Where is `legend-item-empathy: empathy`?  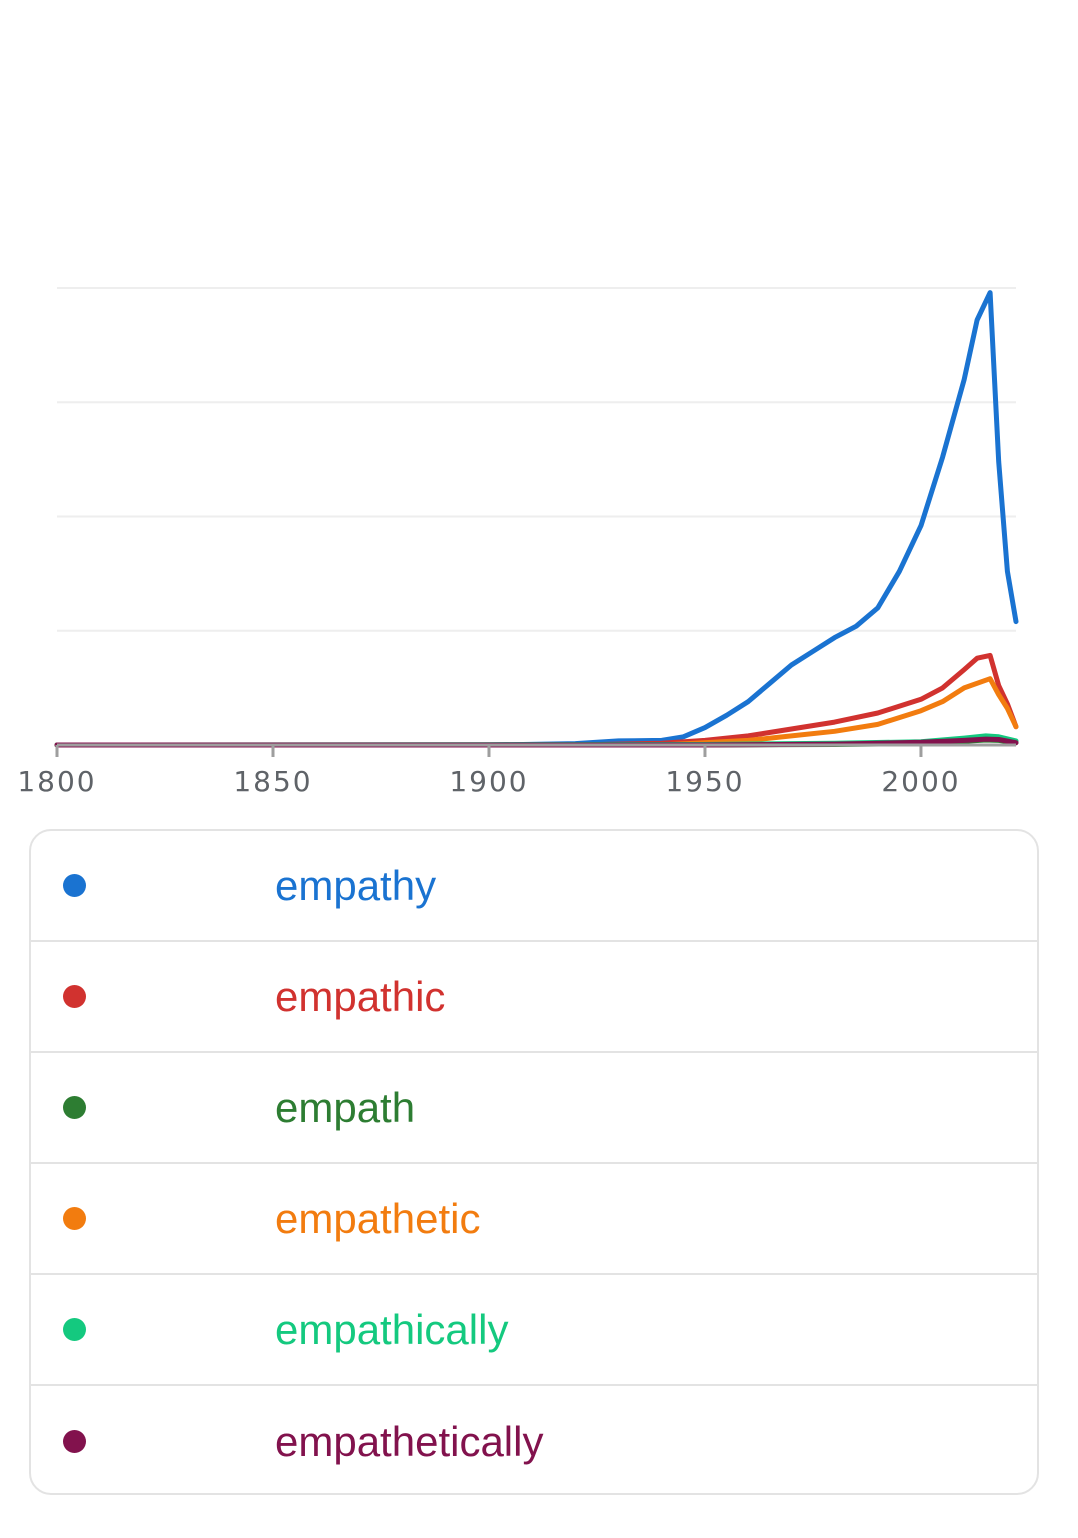
legend-item-empathy: empathy is located at coordinates (534, 886).